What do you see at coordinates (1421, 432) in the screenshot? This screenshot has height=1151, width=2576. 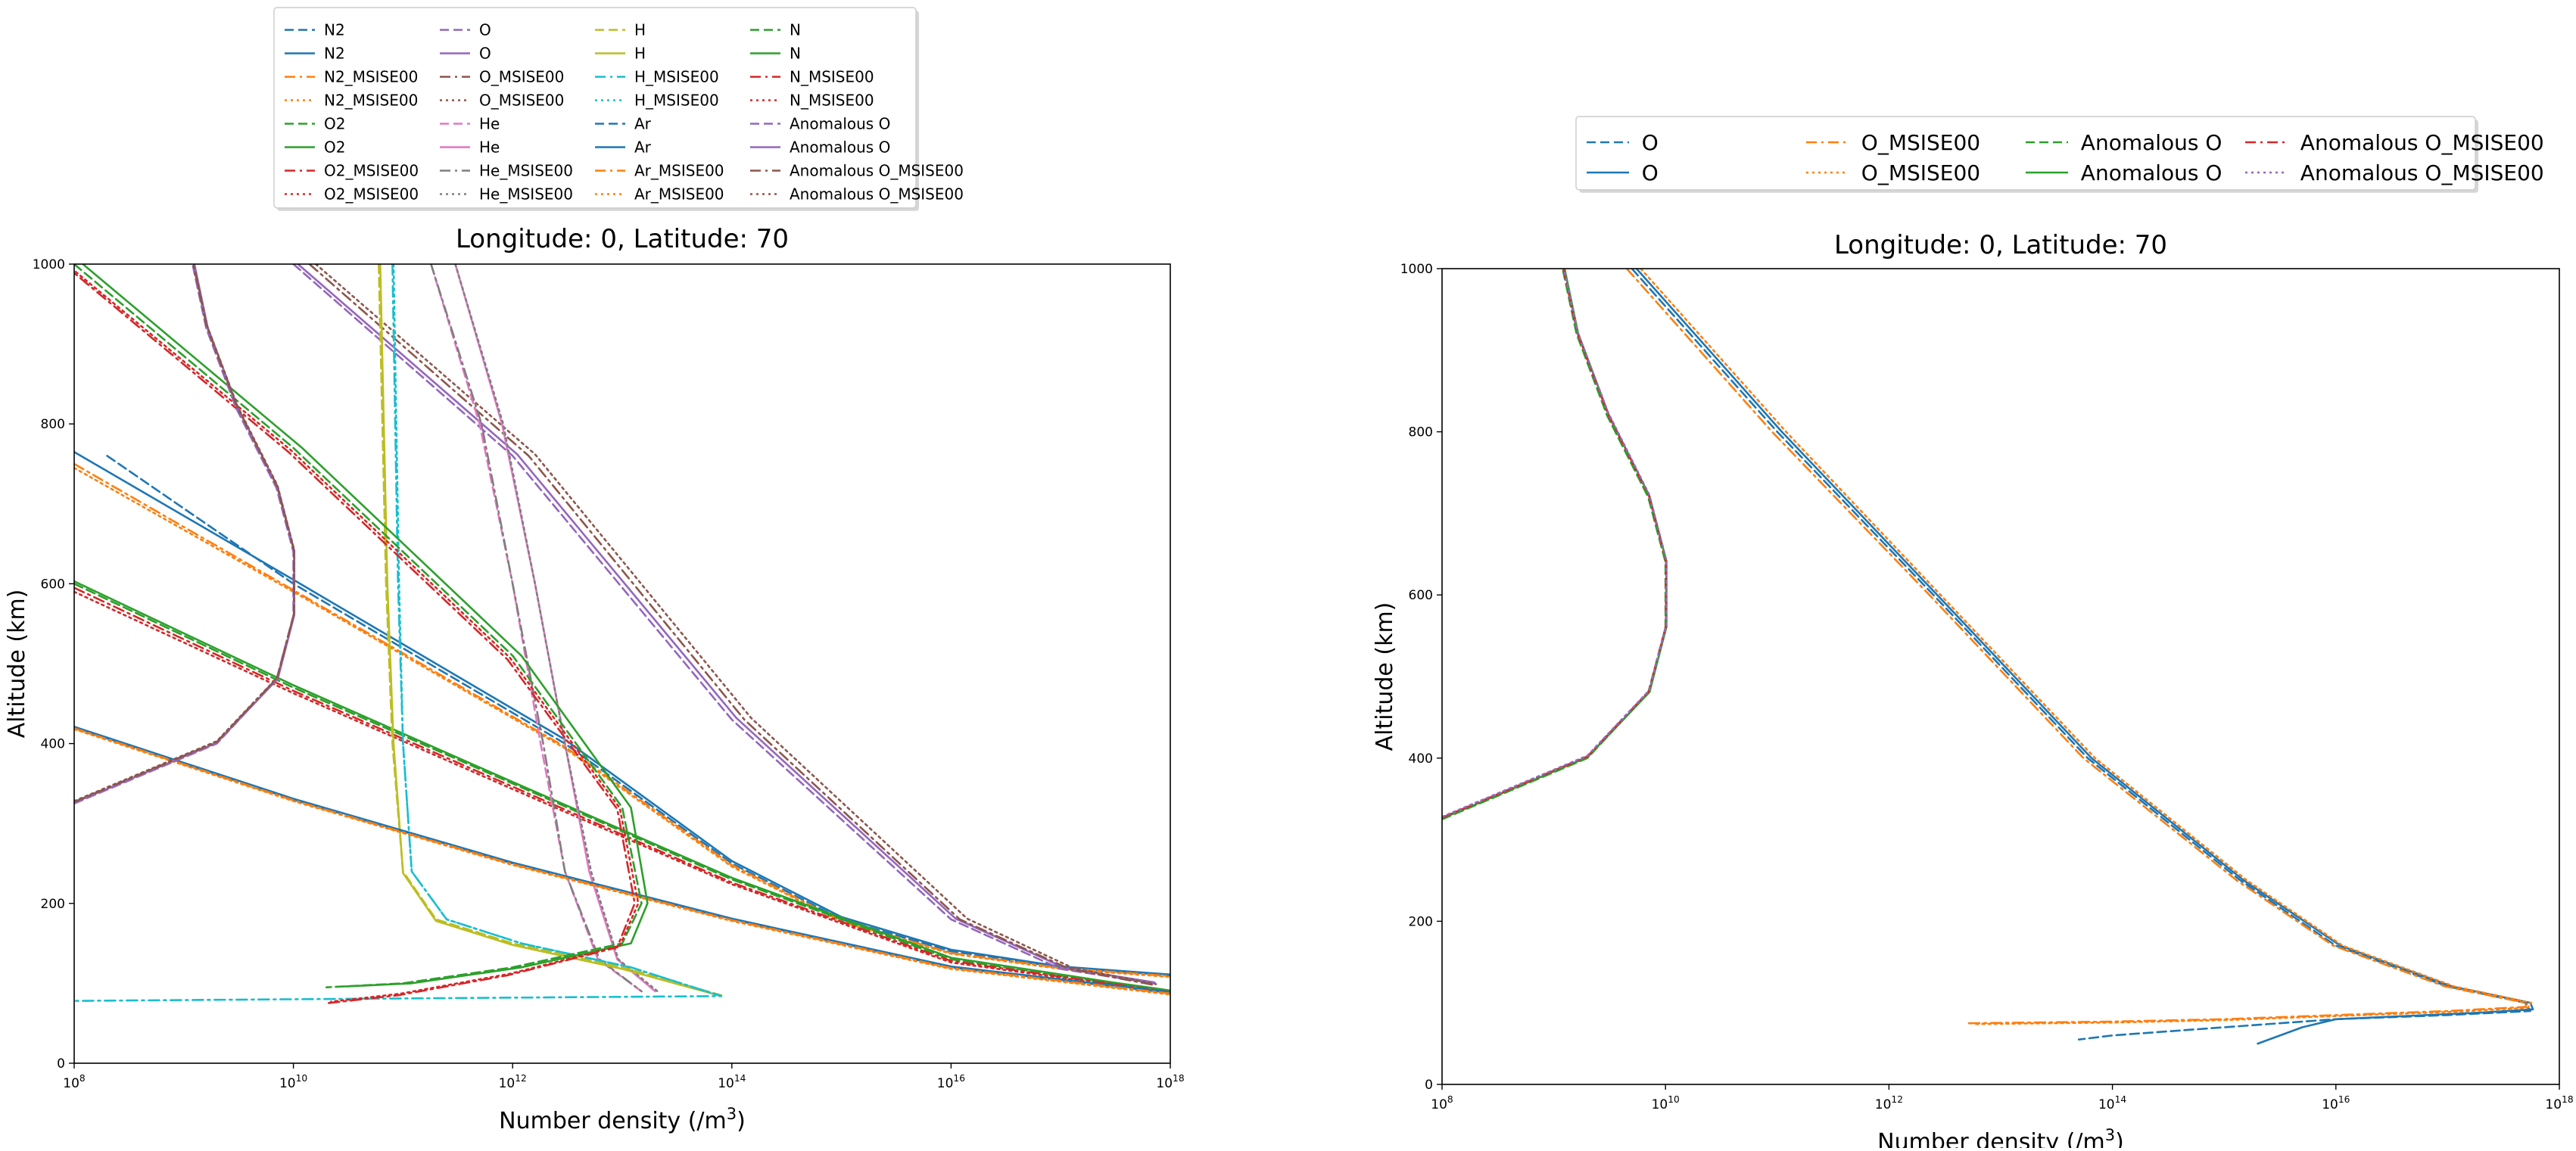 I see `y-tick-label: 800` at bounding box center [1421, 432].